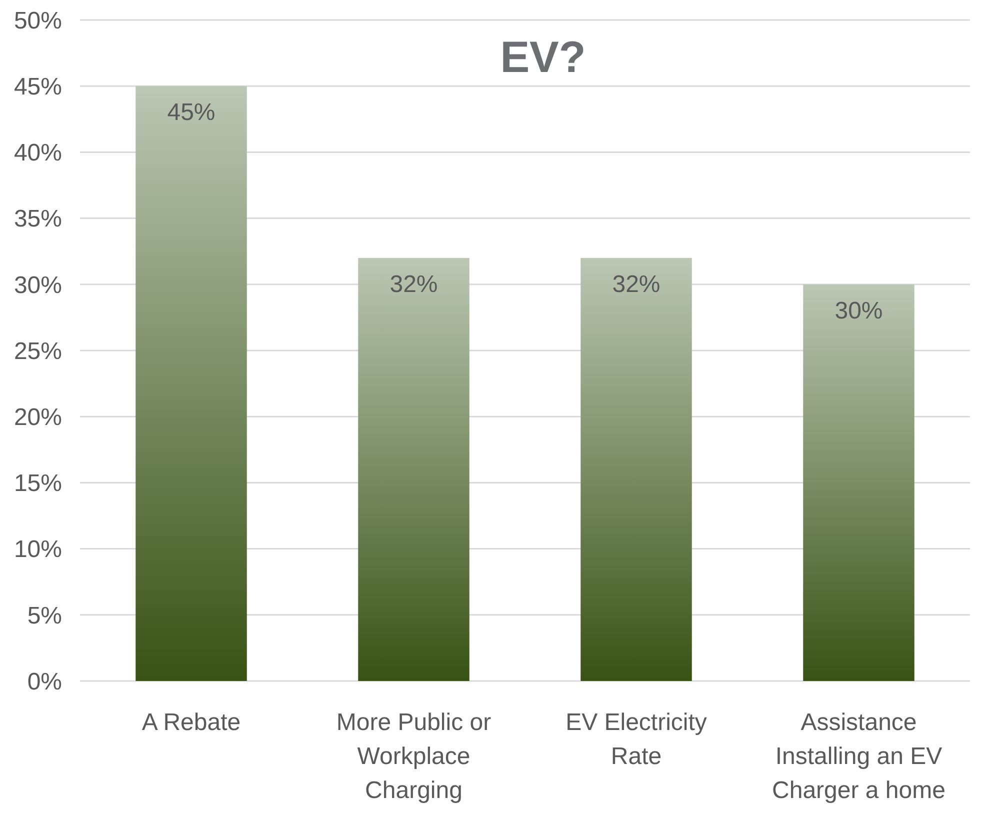 The width and height of the screenshot is (981, 816). Describe the element at coordinates (636, 739) in the screenshot. I see `x-tick-label: EV Electricity Rate` at that location.